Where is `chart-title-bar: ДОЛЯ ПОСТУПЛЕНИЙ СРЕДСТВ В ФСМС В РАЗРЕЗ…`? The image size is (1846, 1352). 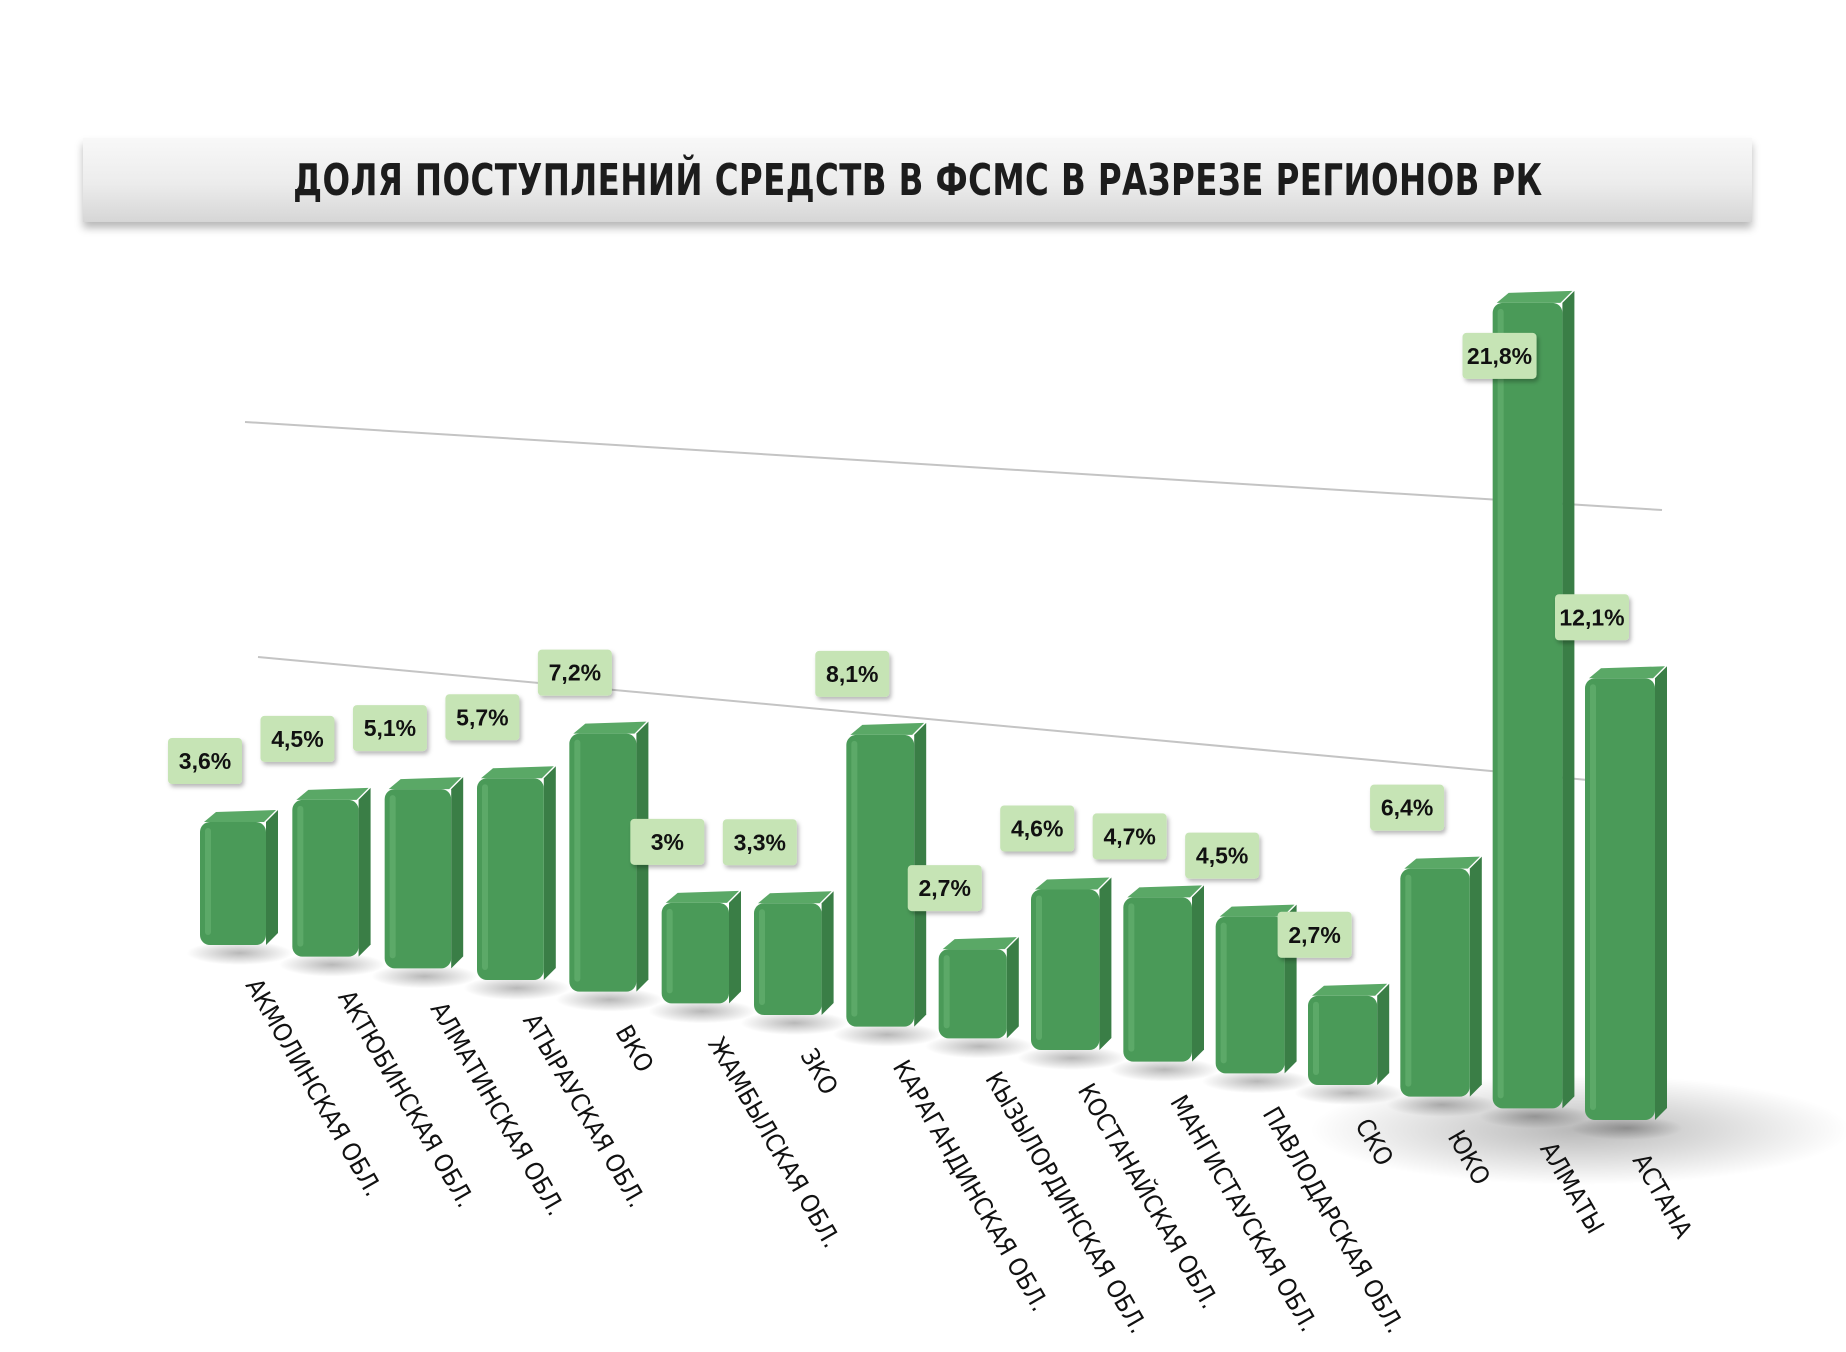 chart-title-bar: ДОЛЯ ПОСТУПЛЕНИЙ СРЕДСТВ В ФСМС В РАЗРЕЗ… is located at coordinates (917, 180).